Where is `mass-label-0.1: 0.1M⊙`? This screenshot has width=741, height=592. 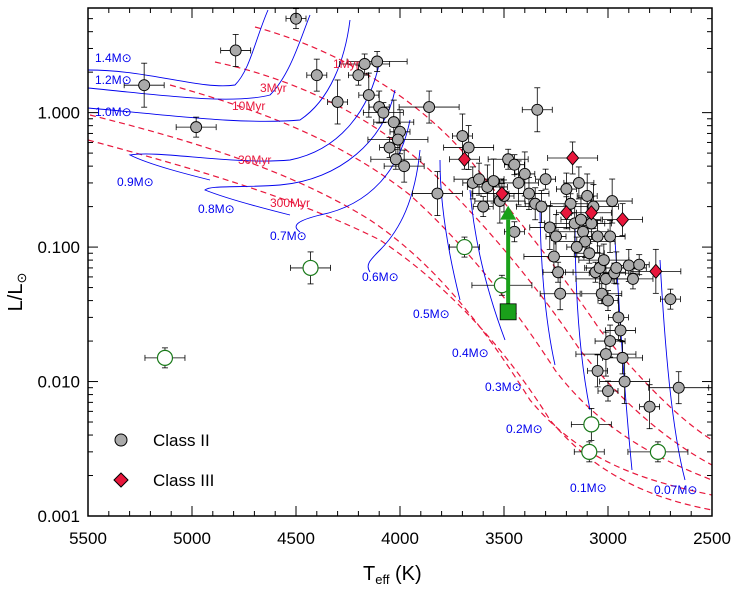
mass-label-0.1: 0.1M⊙ is located at coordinates (588, 488).